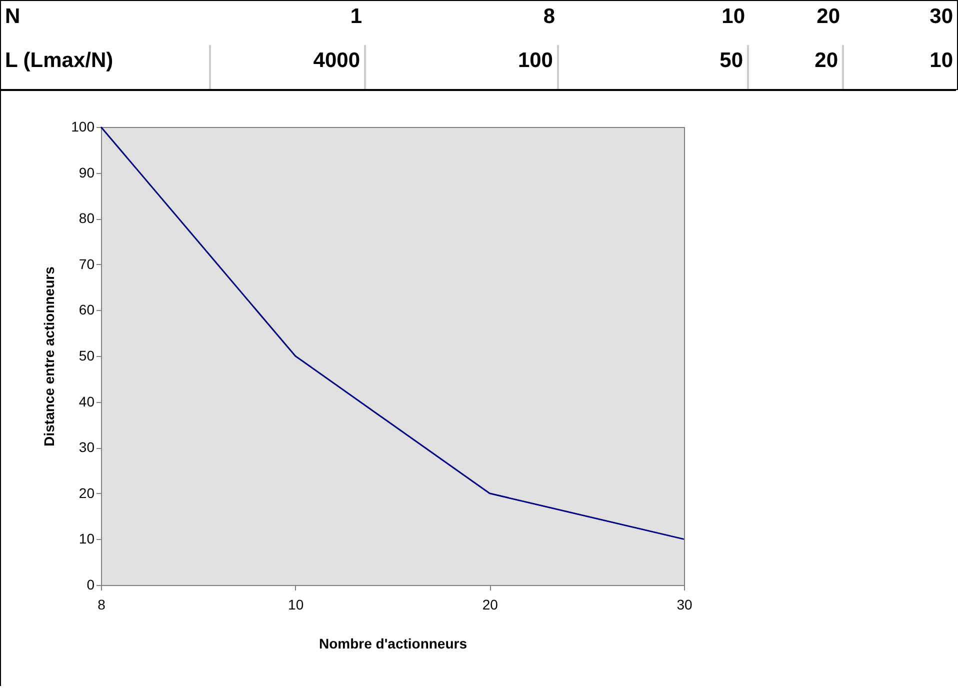 The height and width of the screenshot is (688, 958). Describe the element at coordinates (90, 584) in the screenshot. I see `y-tick-label: 0` at that location.